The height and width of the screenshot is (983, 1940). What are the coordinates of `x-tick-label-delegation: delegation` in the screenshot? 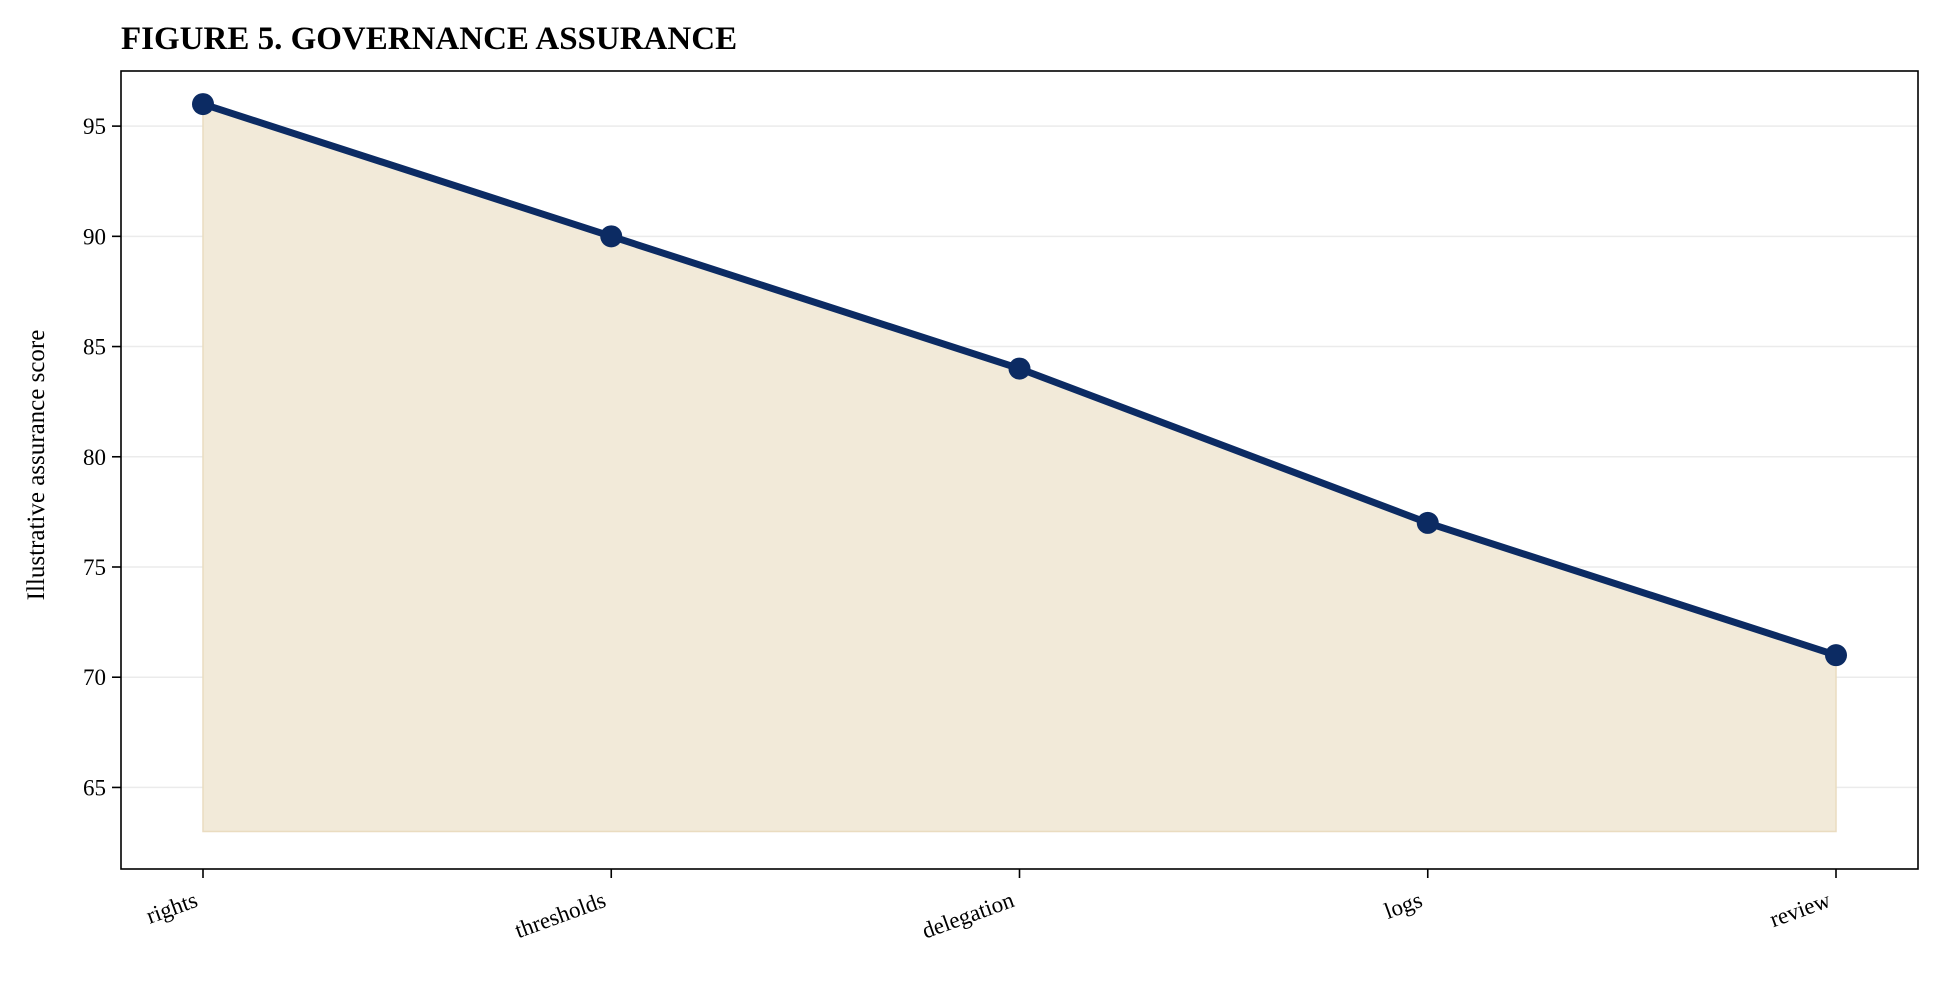 It's located at (968, 915).